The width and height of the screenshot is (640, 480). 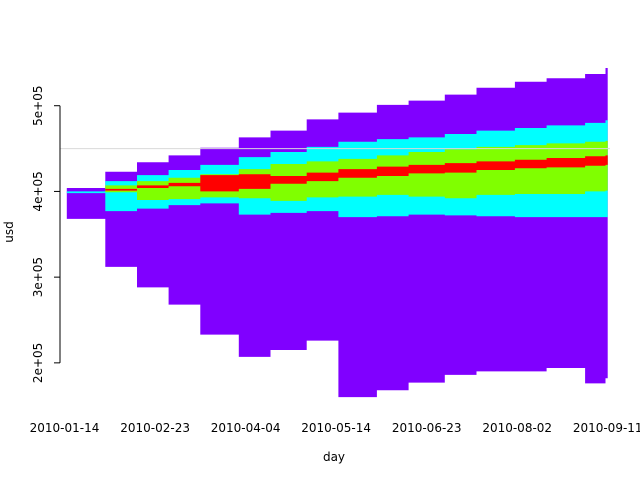 I want to click on x-tick-label-2: 2010-02-23, so click(x=155, y=428).